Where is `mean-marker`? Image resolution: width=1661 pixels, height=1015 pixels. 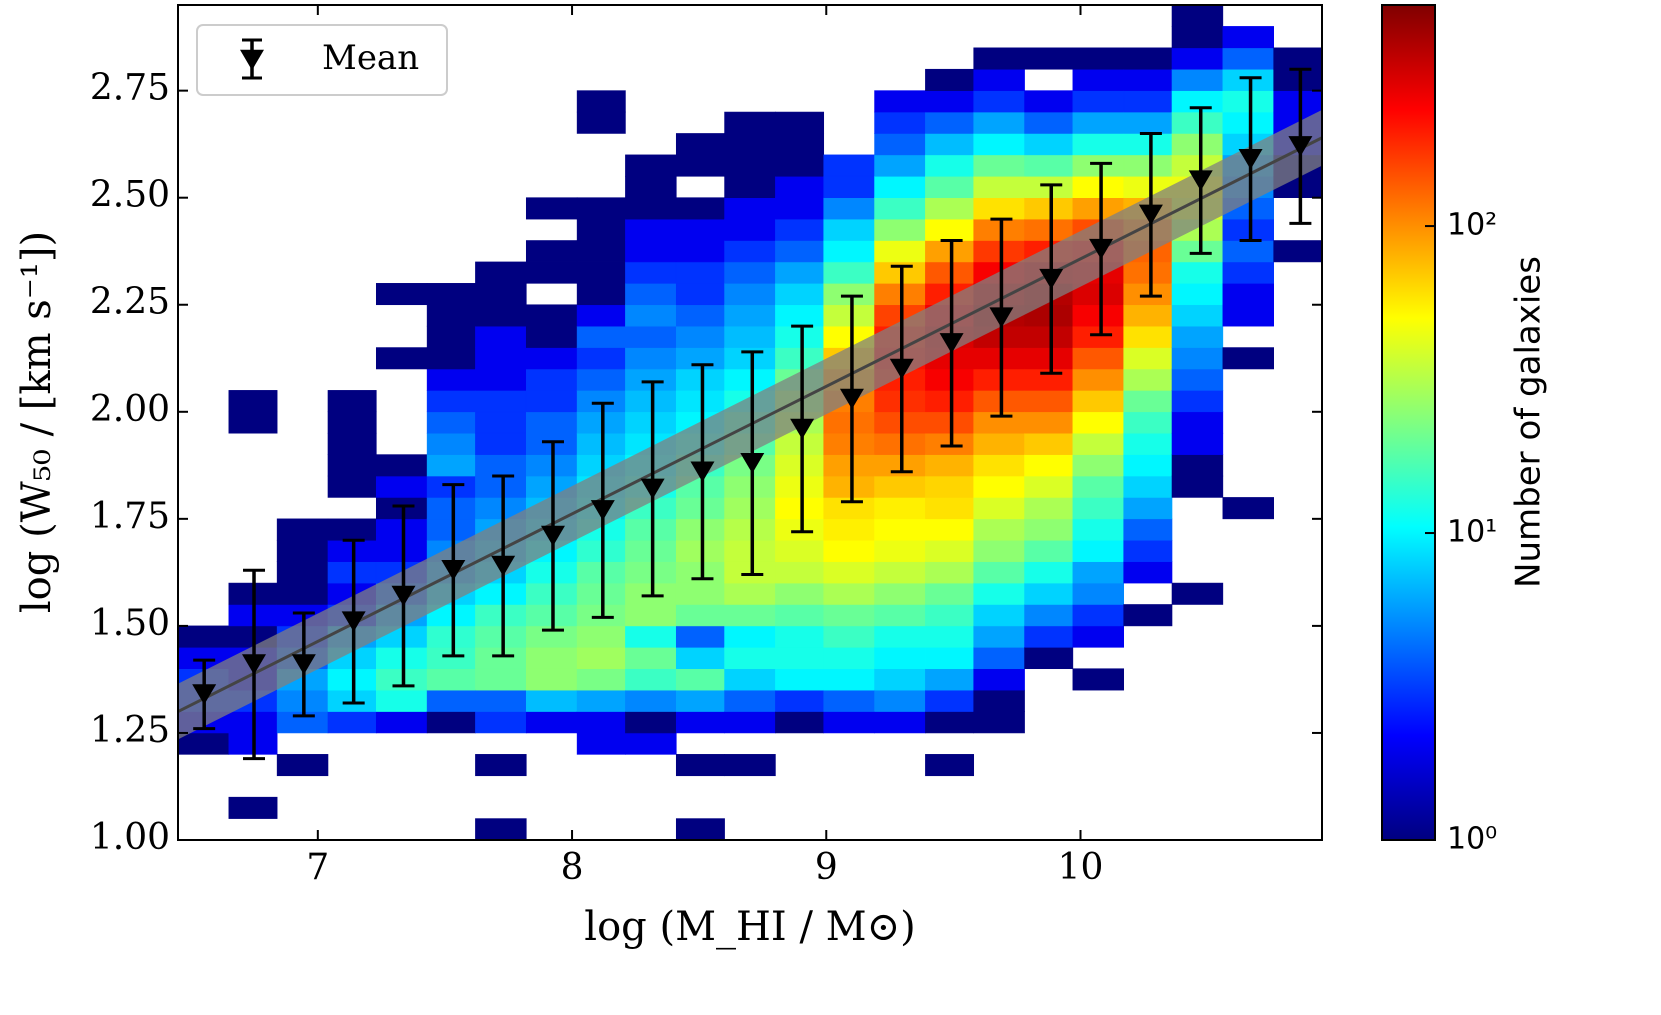 mean-marker is located at coordinates (303, 664).